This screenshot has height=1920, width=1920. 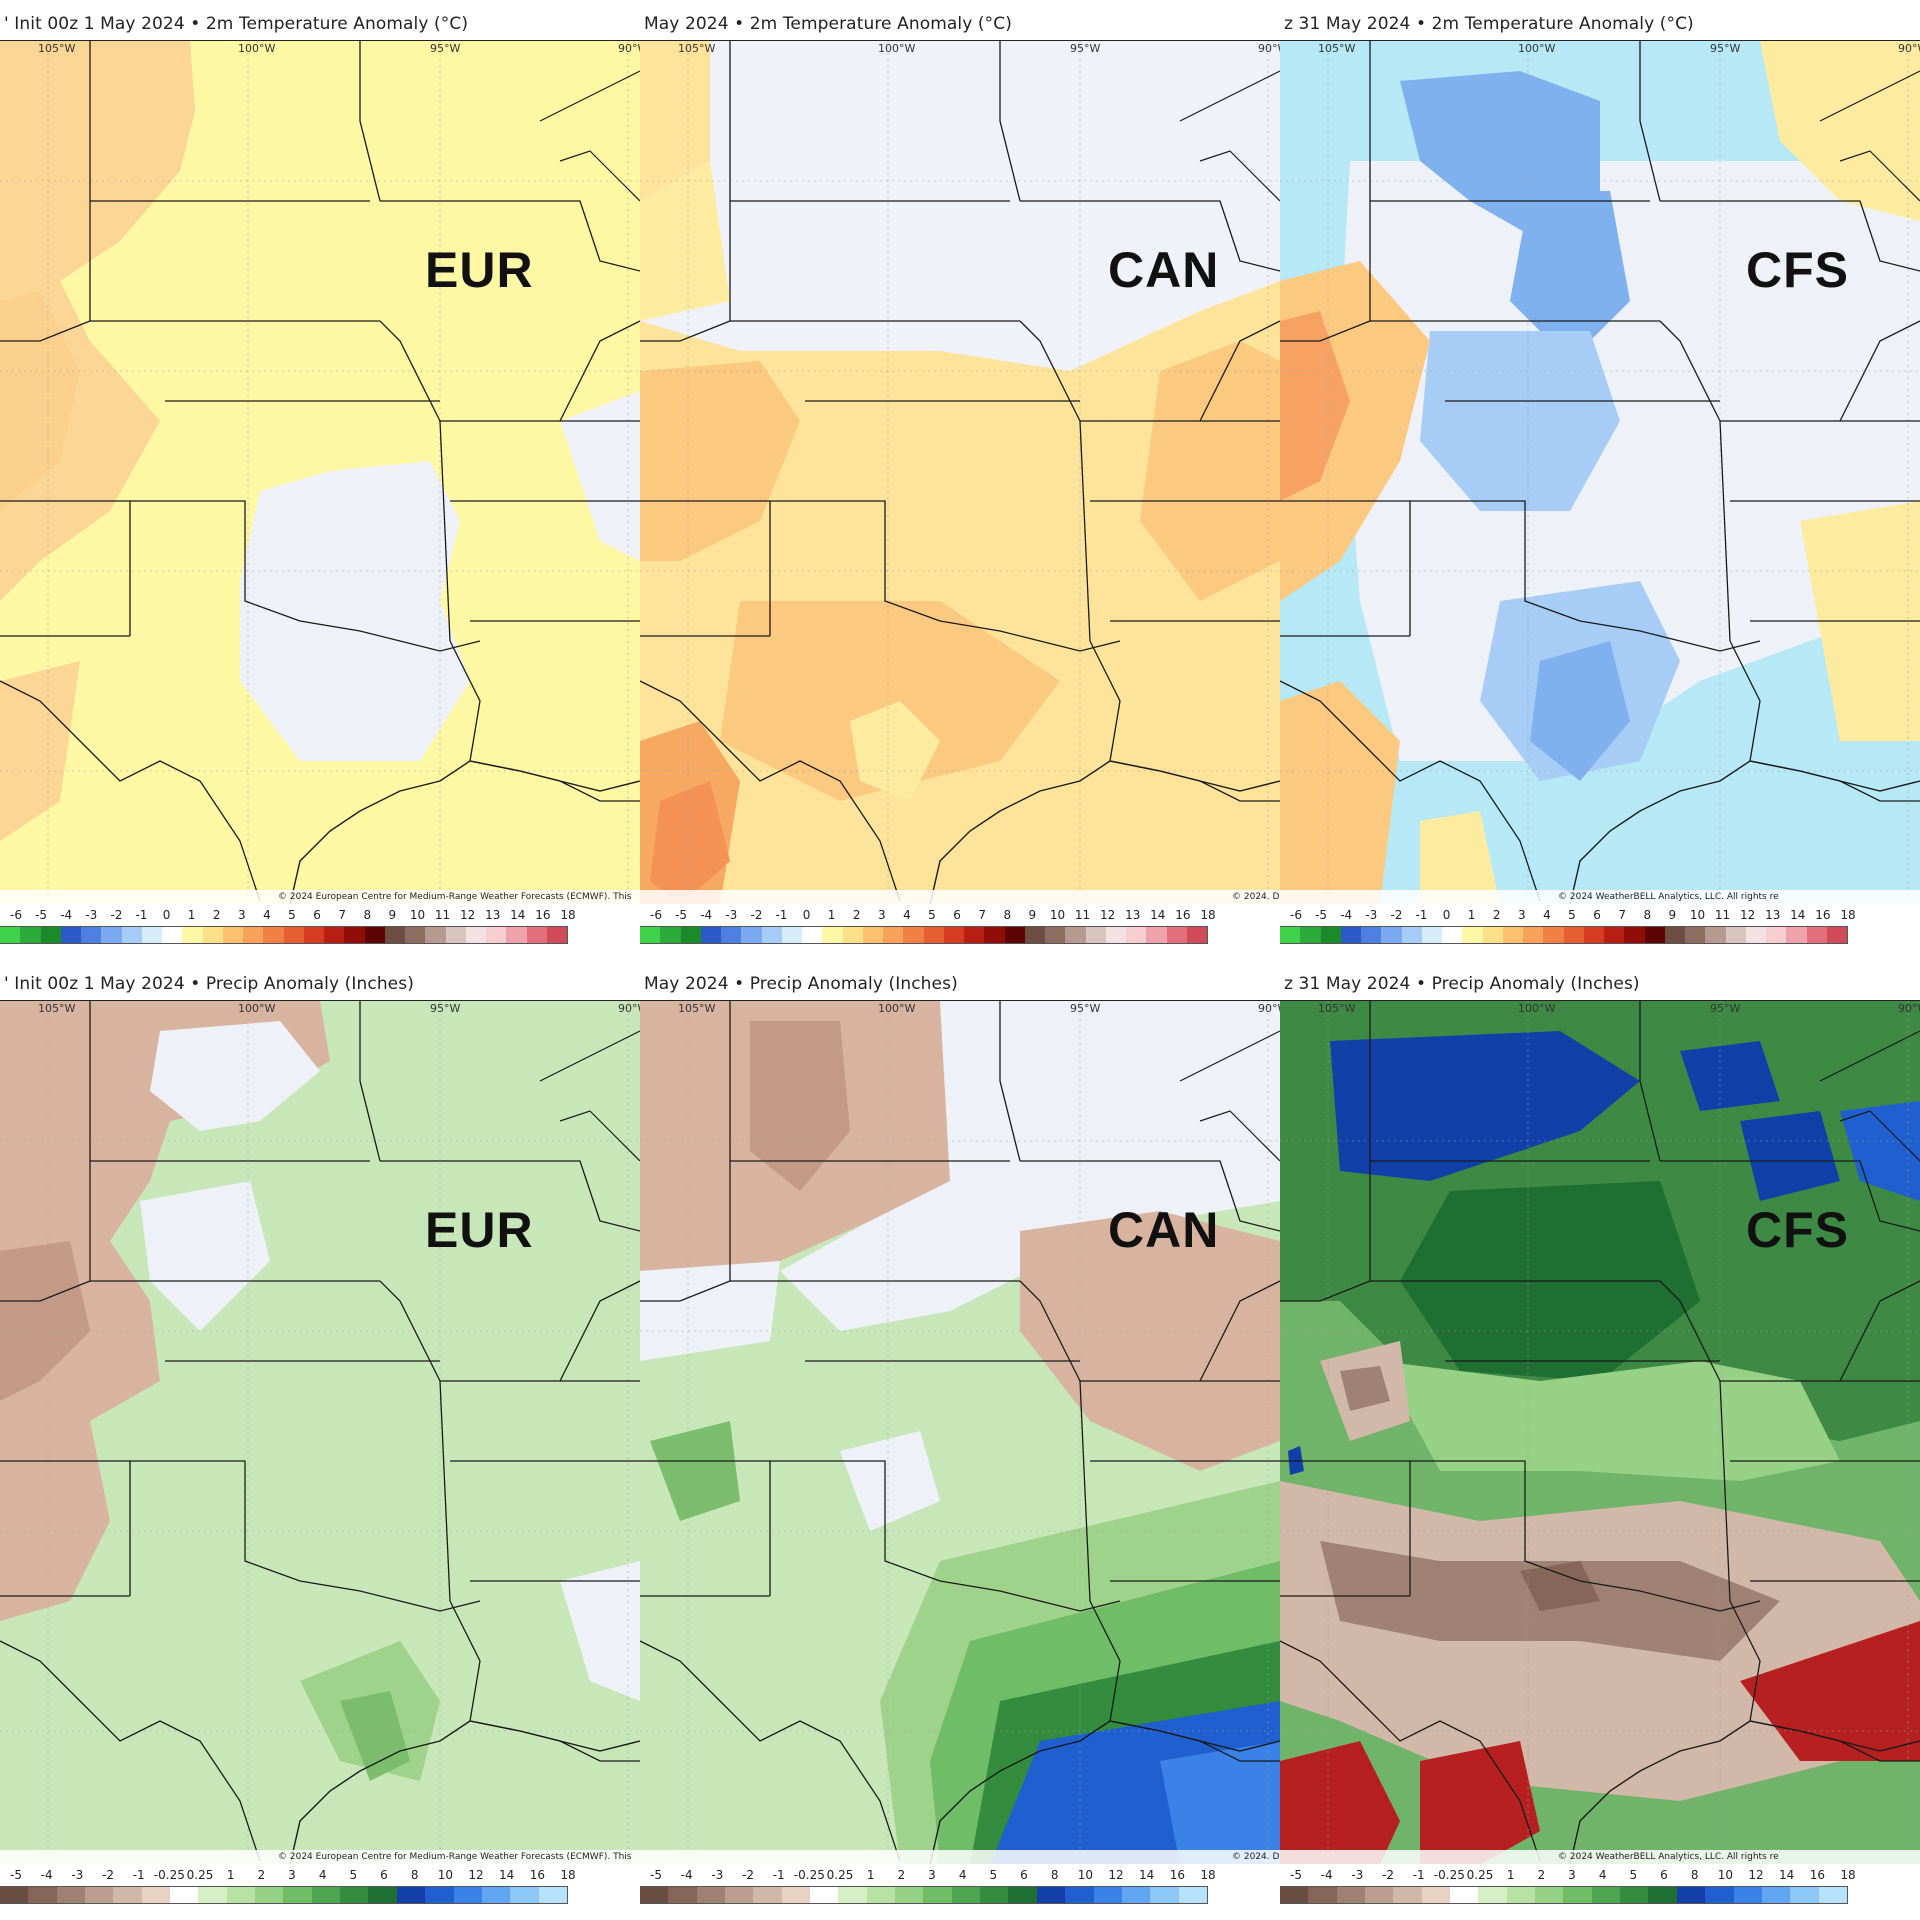 I want to click on colorbar-tick-label: 2, so click(x=216, y=915).